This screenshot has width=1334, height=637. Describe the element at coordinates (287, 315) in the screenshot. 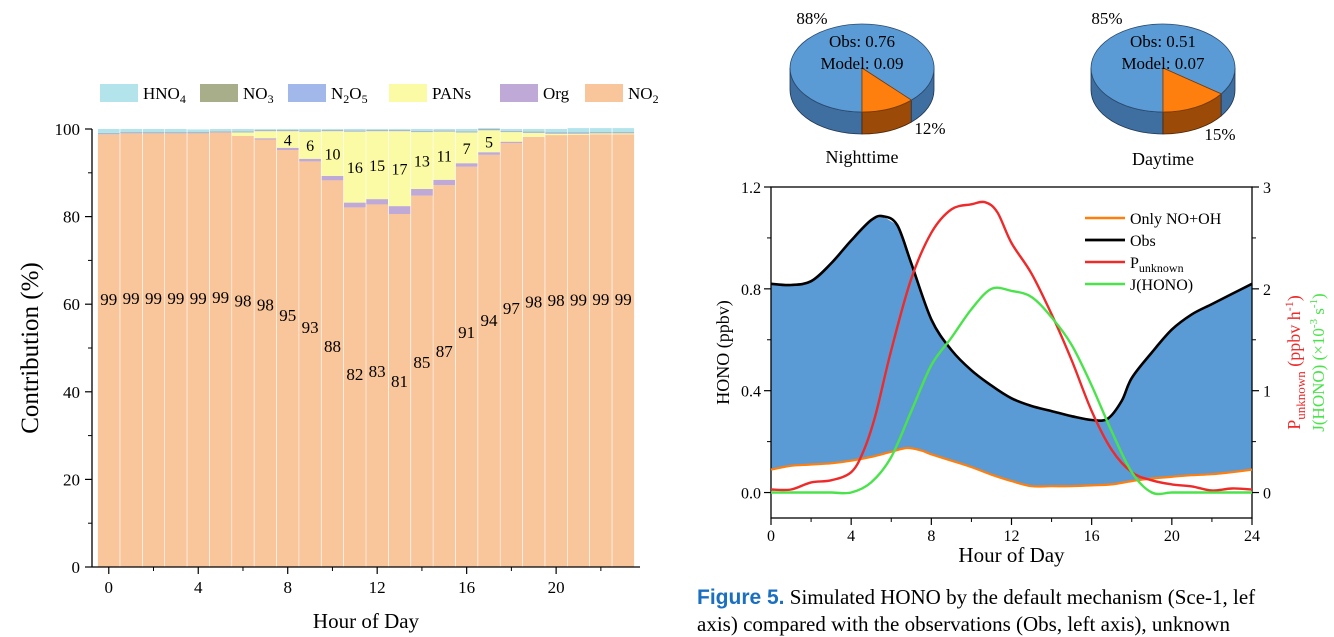

I see `no2-data-label: 95` at that location.